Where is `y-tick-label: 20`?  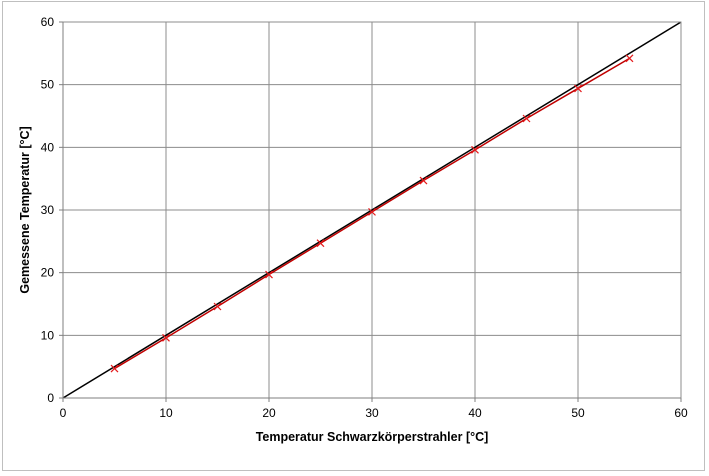 y-tick-label: 20 is located at coordinates (48, 273).